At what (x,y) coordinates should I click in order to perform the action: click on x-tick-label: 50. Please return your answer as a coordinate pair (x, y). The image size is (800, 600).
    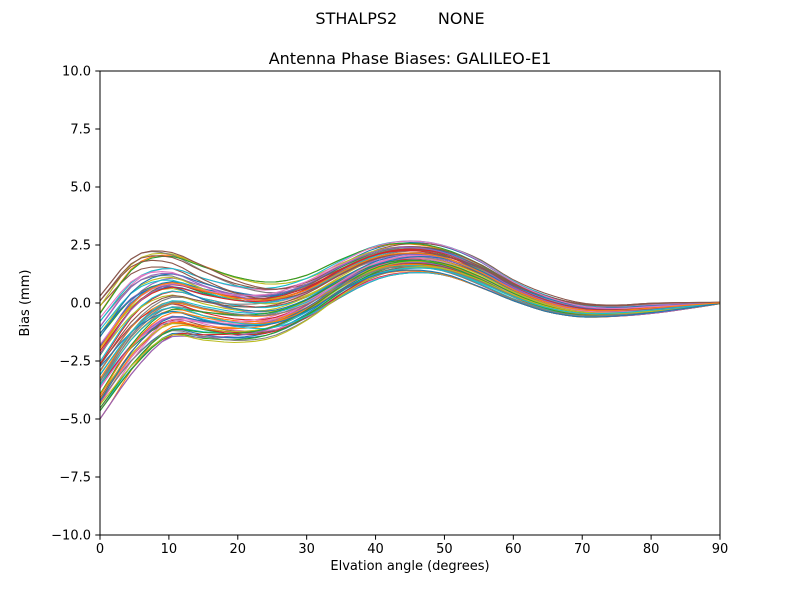
    Looking at the image, I should click on (444, 549).